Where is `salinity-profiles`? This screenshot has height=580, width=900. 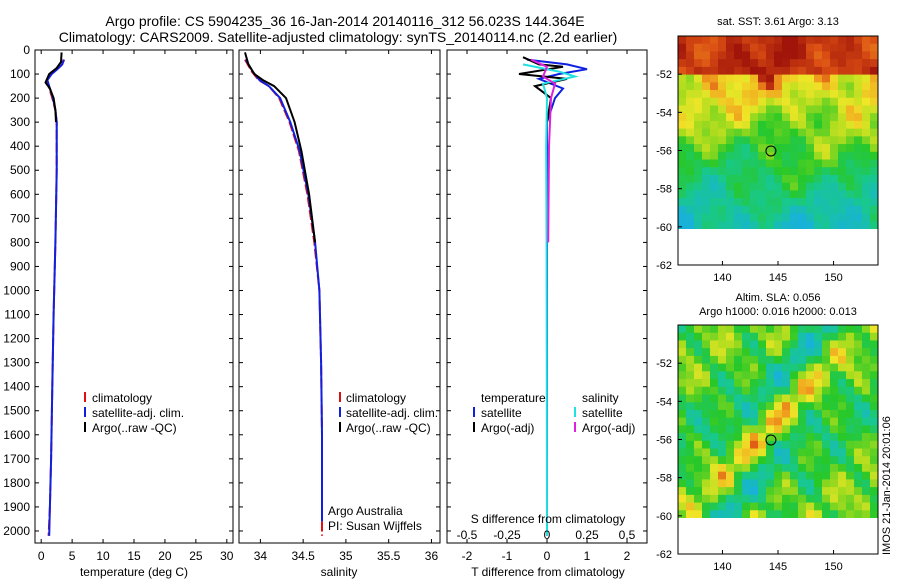
salinity-profiles is located at coordinates (283, 294).